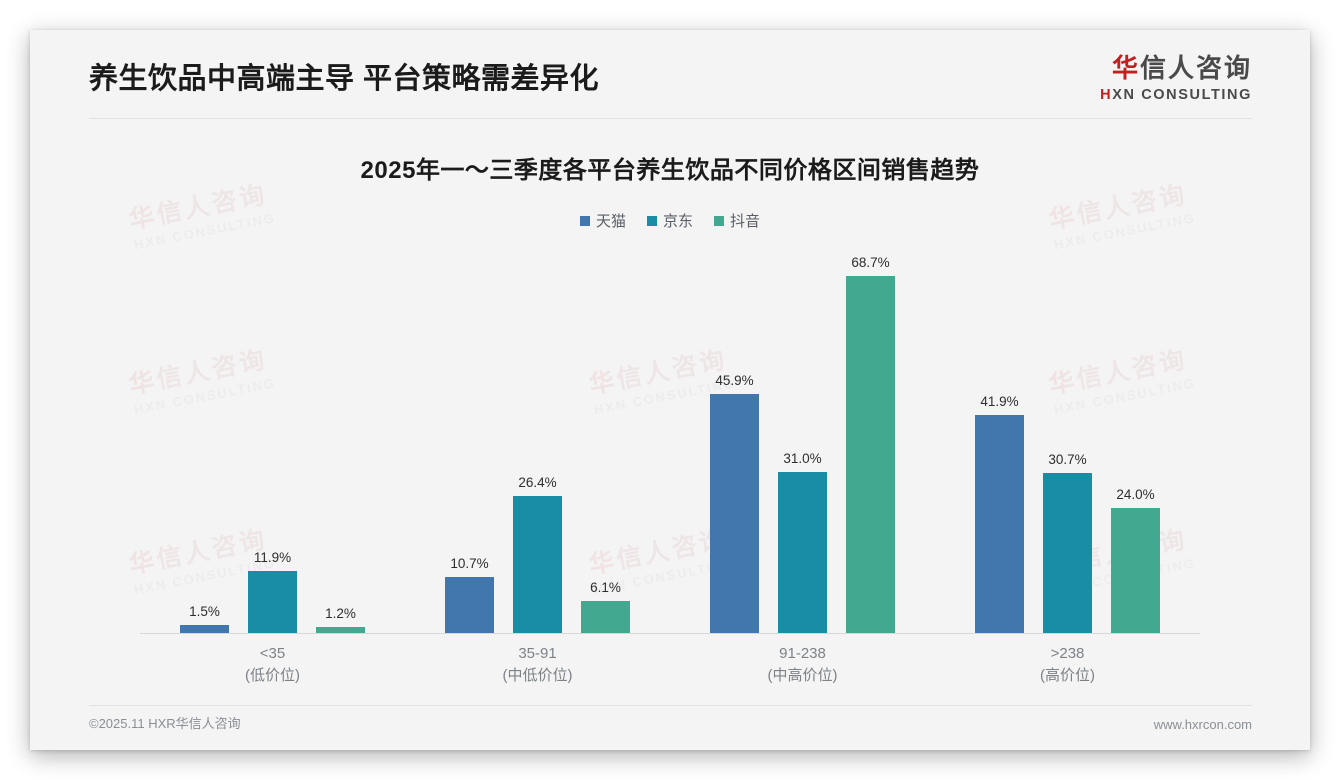 The image size is (1340, 780). I want to click on chart-legend: 天猫 京东 抖音, so click(670, 220).